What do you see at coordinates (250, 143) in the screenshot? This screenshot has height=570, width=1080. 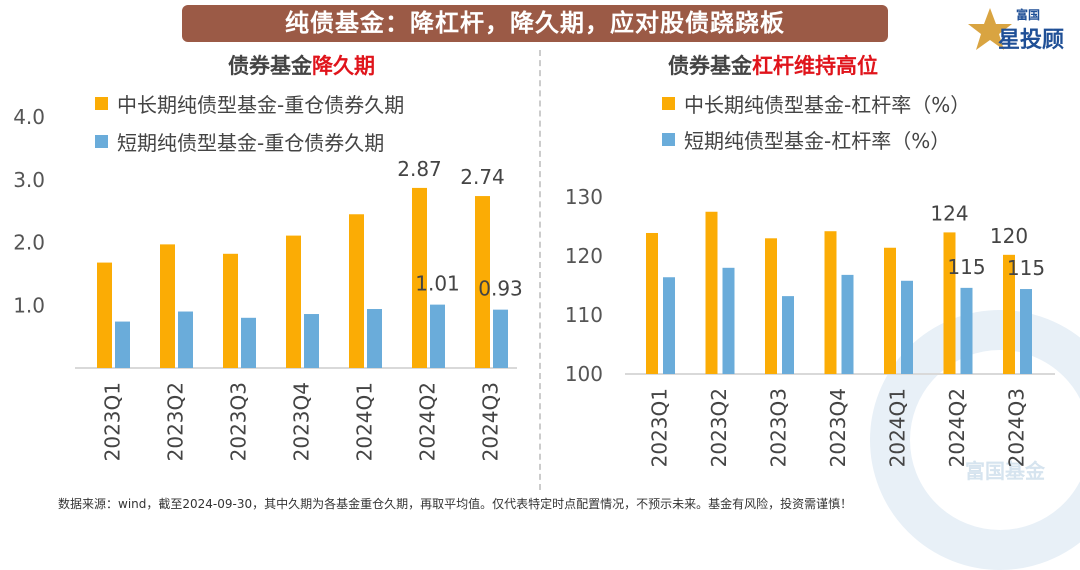 I see `legend-label: 短期纯债型基金-重仓债券久期` at bounding box center [250, 143].